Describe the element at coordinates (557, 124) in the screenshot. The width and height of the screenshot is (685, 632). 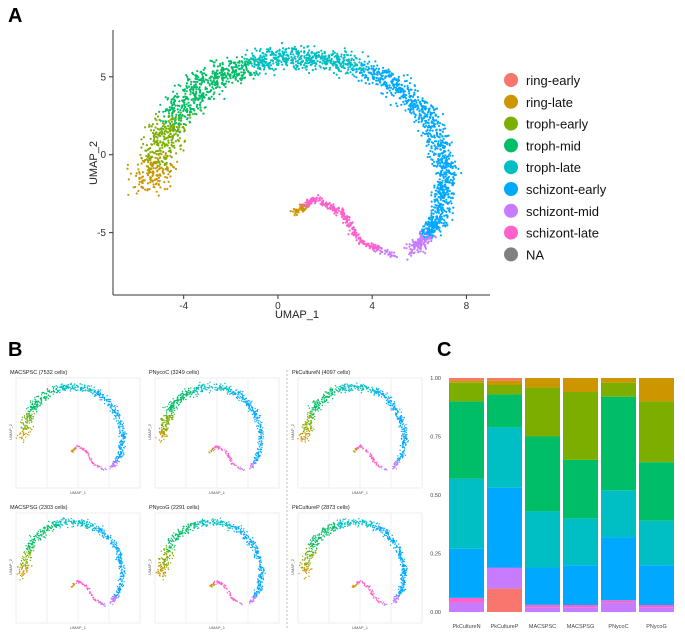
I see `legend-label-troph-early: troph-early` at that location.